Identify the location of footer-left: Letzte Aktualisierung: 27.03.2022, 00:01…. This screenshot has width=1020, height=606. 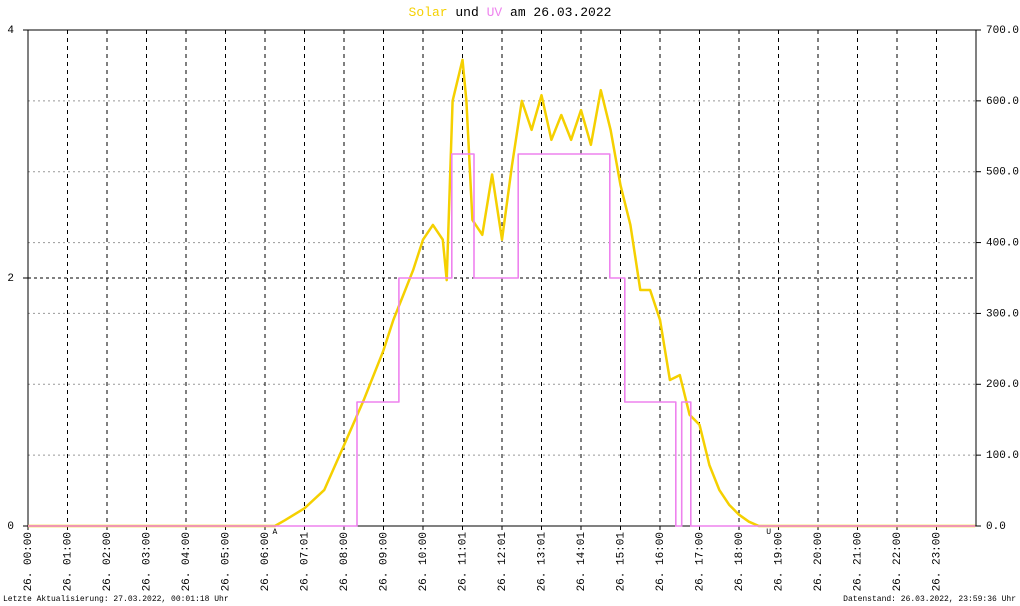
(116, 599).